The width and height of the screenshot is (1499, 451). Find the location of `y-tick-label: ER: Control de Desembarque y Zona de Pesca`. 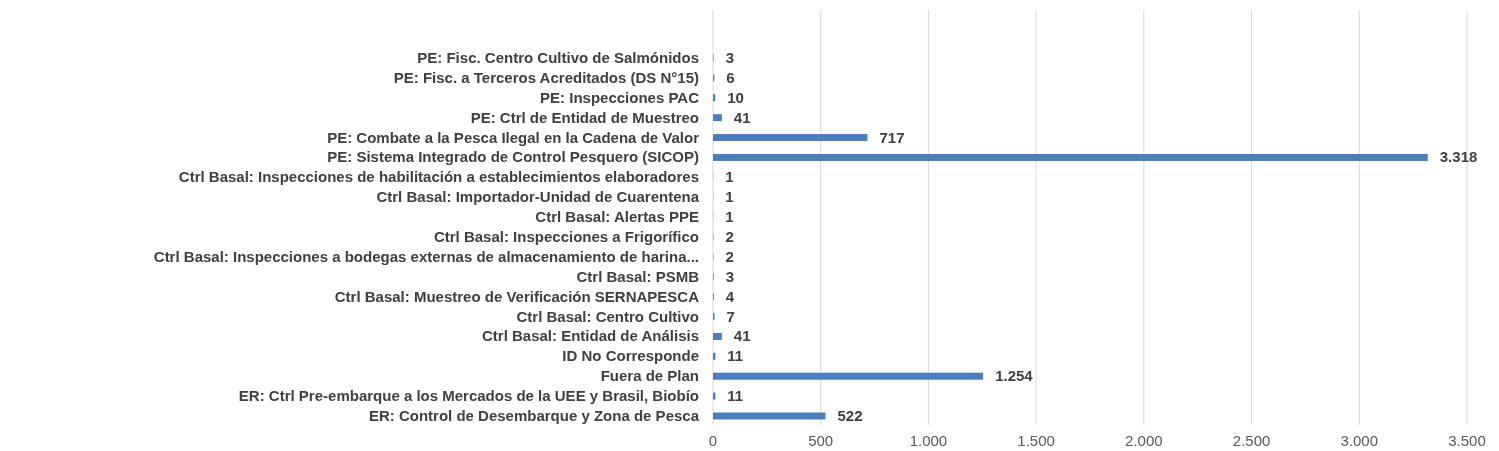

y-tick-label: ER: Control de Desembarque y Zona de Pesca is located at coordinates (534, 415).